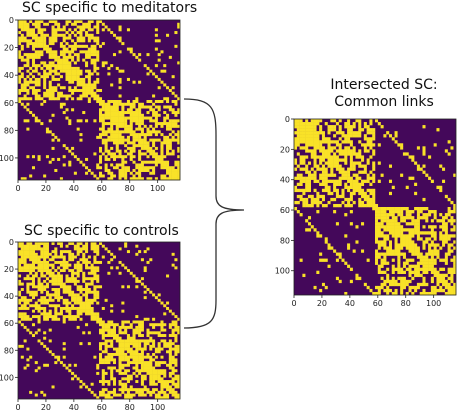 This screenshot has width=474, height=415. What do you see at coordinates (9, 269) in the screenshot?
I see `controls-y-tick-label: 20` at bounding box center [9, 269].